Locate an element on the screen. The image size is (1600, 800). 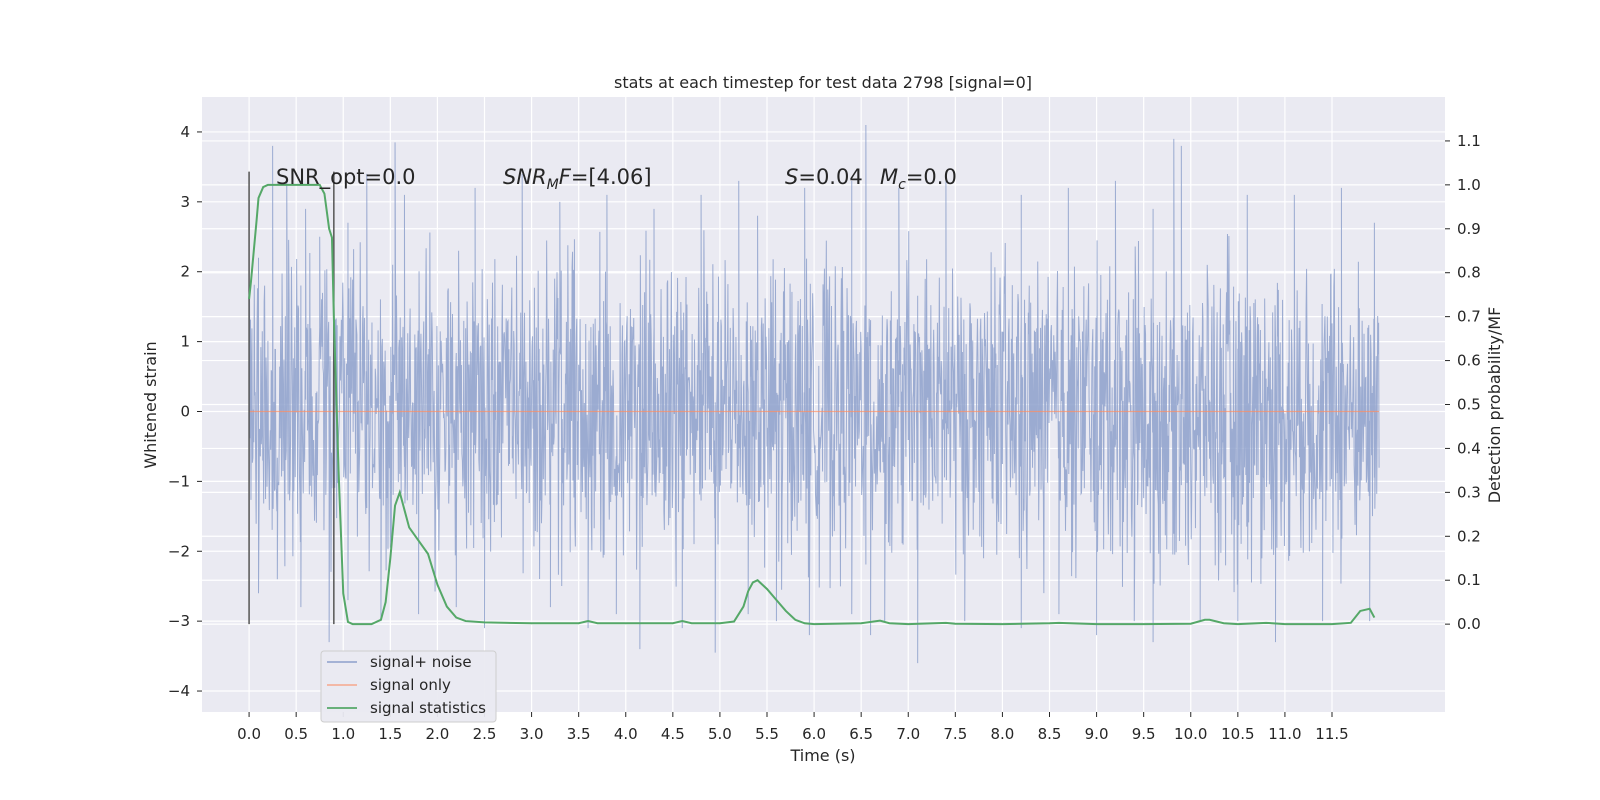
y-tick-label-right: 0.7 is located at coordinates (1469, 317).